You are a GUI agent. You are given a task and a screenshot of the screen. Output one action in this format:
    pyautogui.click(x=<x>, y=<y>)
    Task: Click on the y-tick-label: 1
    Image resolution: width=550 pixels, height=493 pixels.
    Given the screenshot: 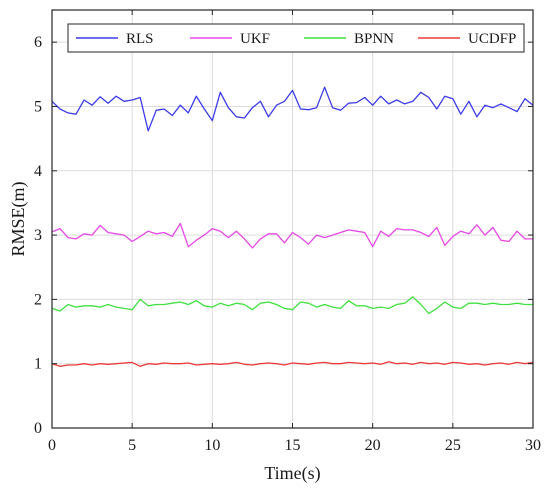 What is the action you would take?
    pyautogui.click(x=38, y=364)
    